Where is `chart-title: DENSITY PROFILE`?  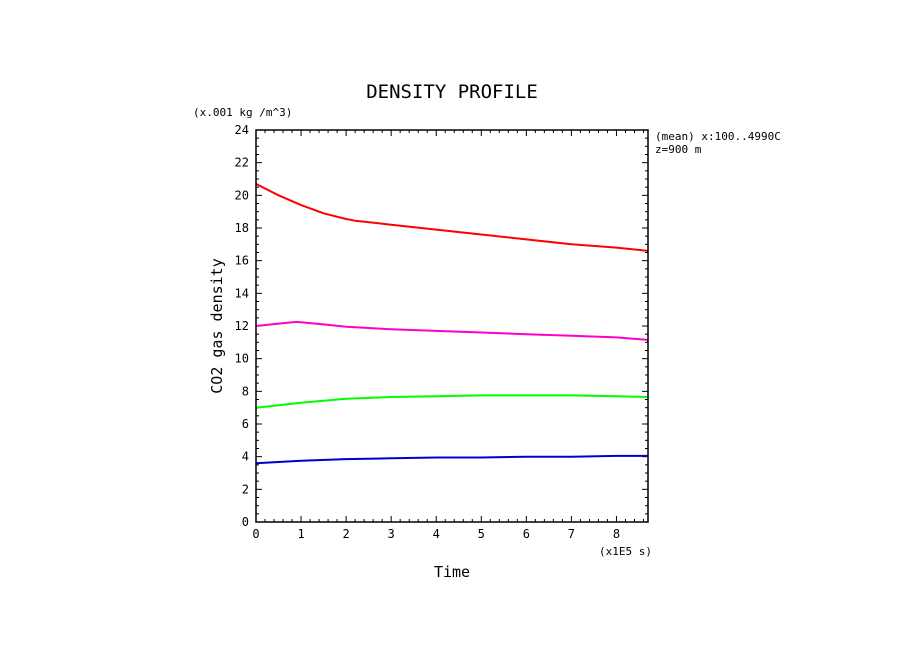
chart-title: DENSITY PROFILE is located at coordinates (452, 92).